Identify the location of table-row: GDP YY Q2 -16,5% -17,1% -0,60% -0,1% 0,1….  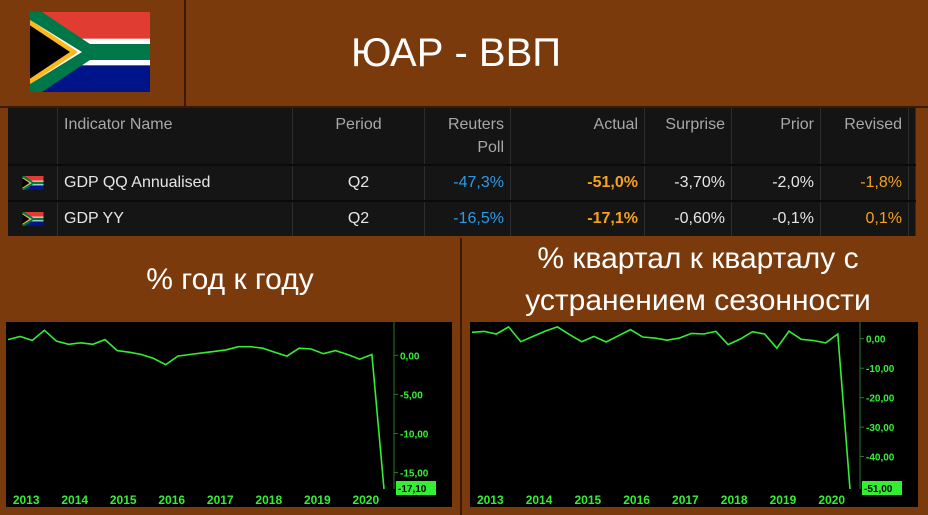
(462, 219).